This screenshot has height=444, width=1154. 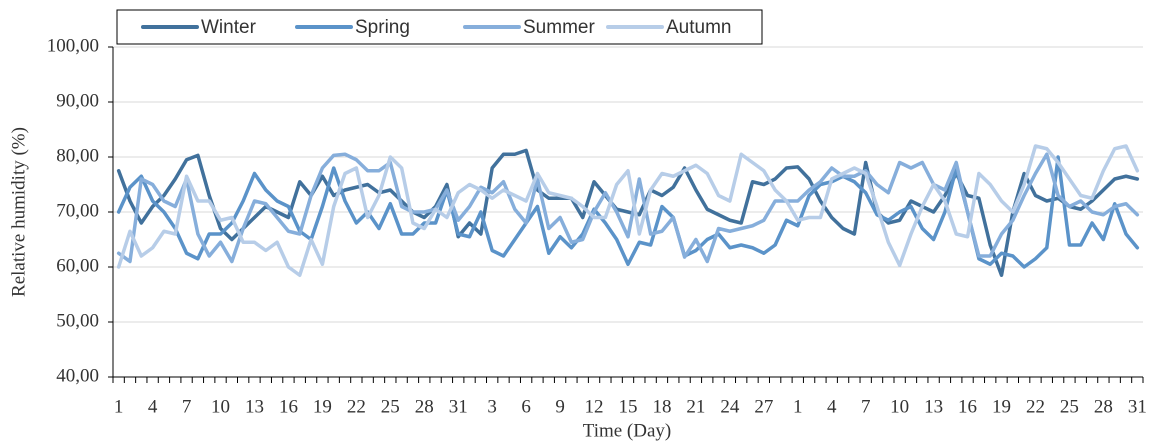 I want to click on x-tick-label: 15, so click(x=628, y=406).